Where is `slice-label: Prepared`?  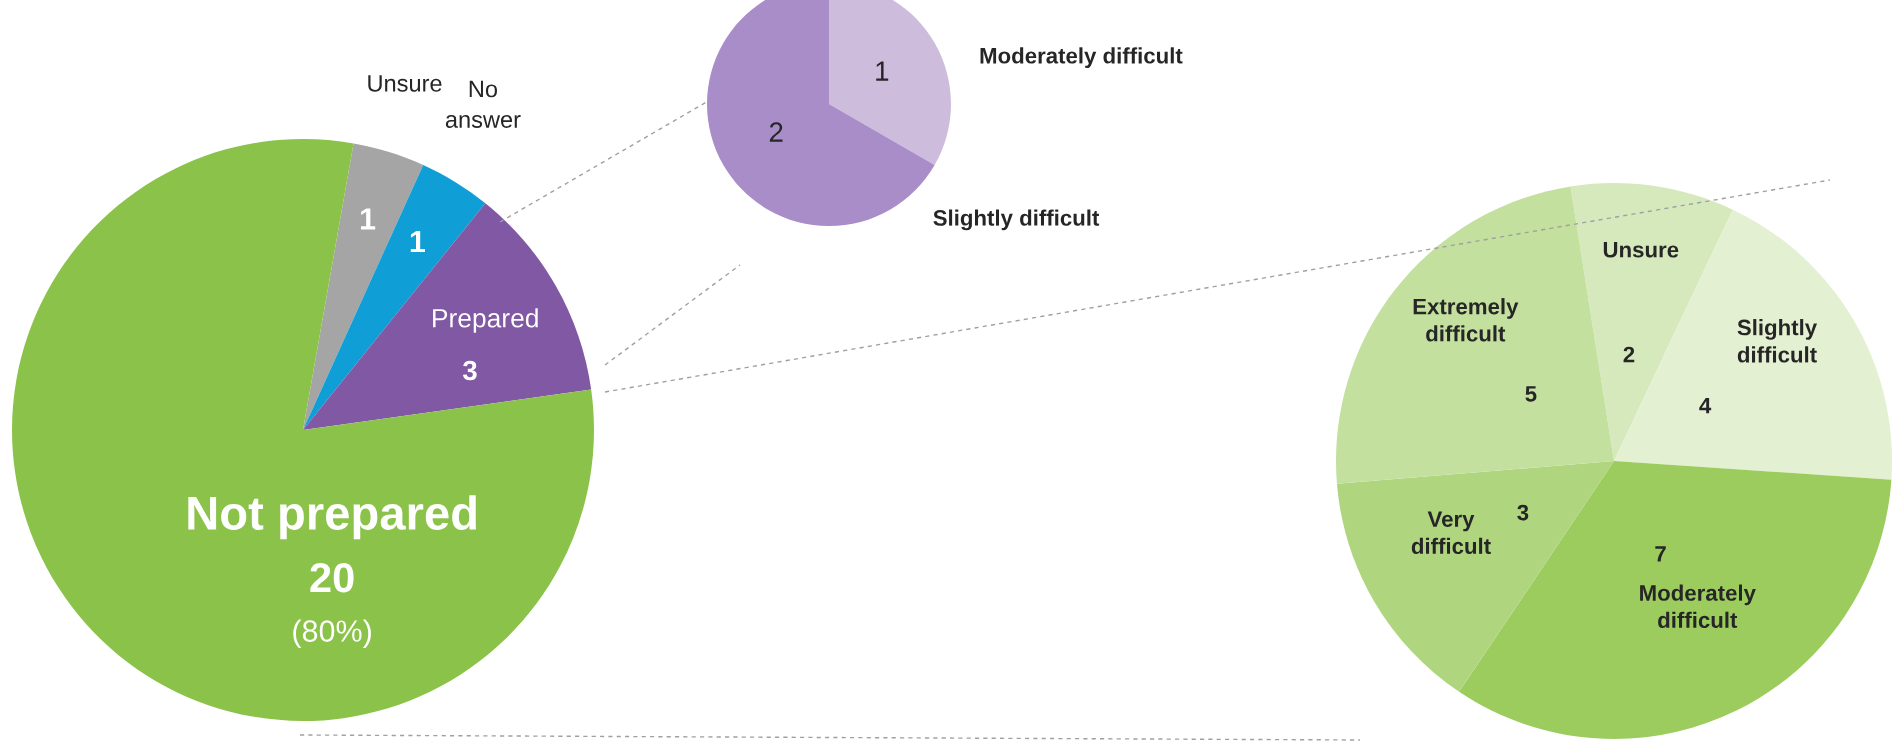 slice-label: Prepared is located at coordinates (485, 320).